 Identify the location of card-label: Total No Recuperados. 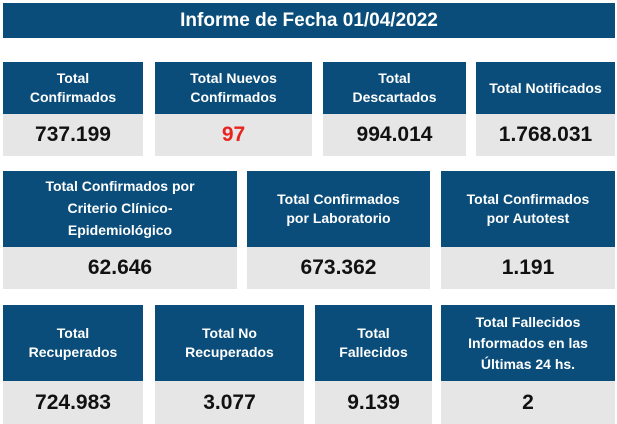
(229, 343).